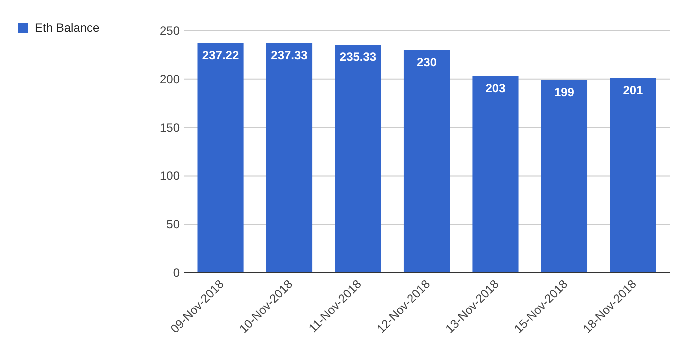 This screenshot has width=680, height=337. I want to click on y-tick-label: 100, so click(170, 176).